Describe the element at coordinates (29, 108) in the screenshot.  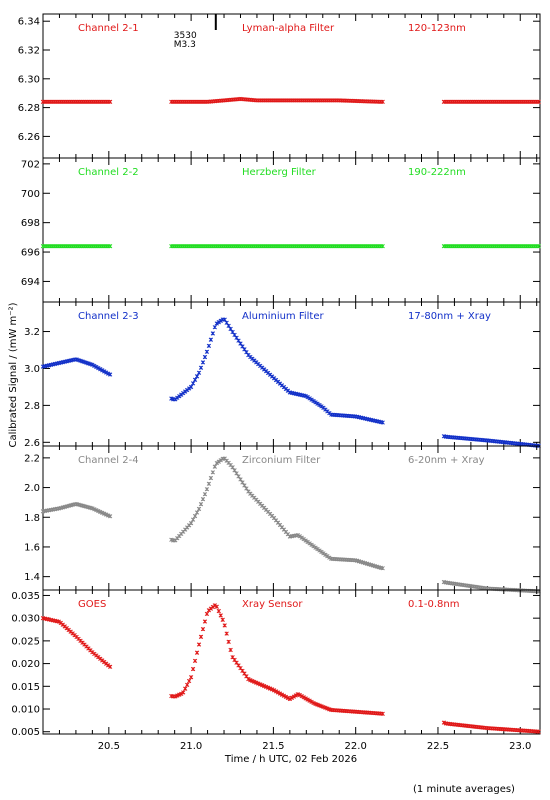
I see `y-tick-label: 6.28` at that location.